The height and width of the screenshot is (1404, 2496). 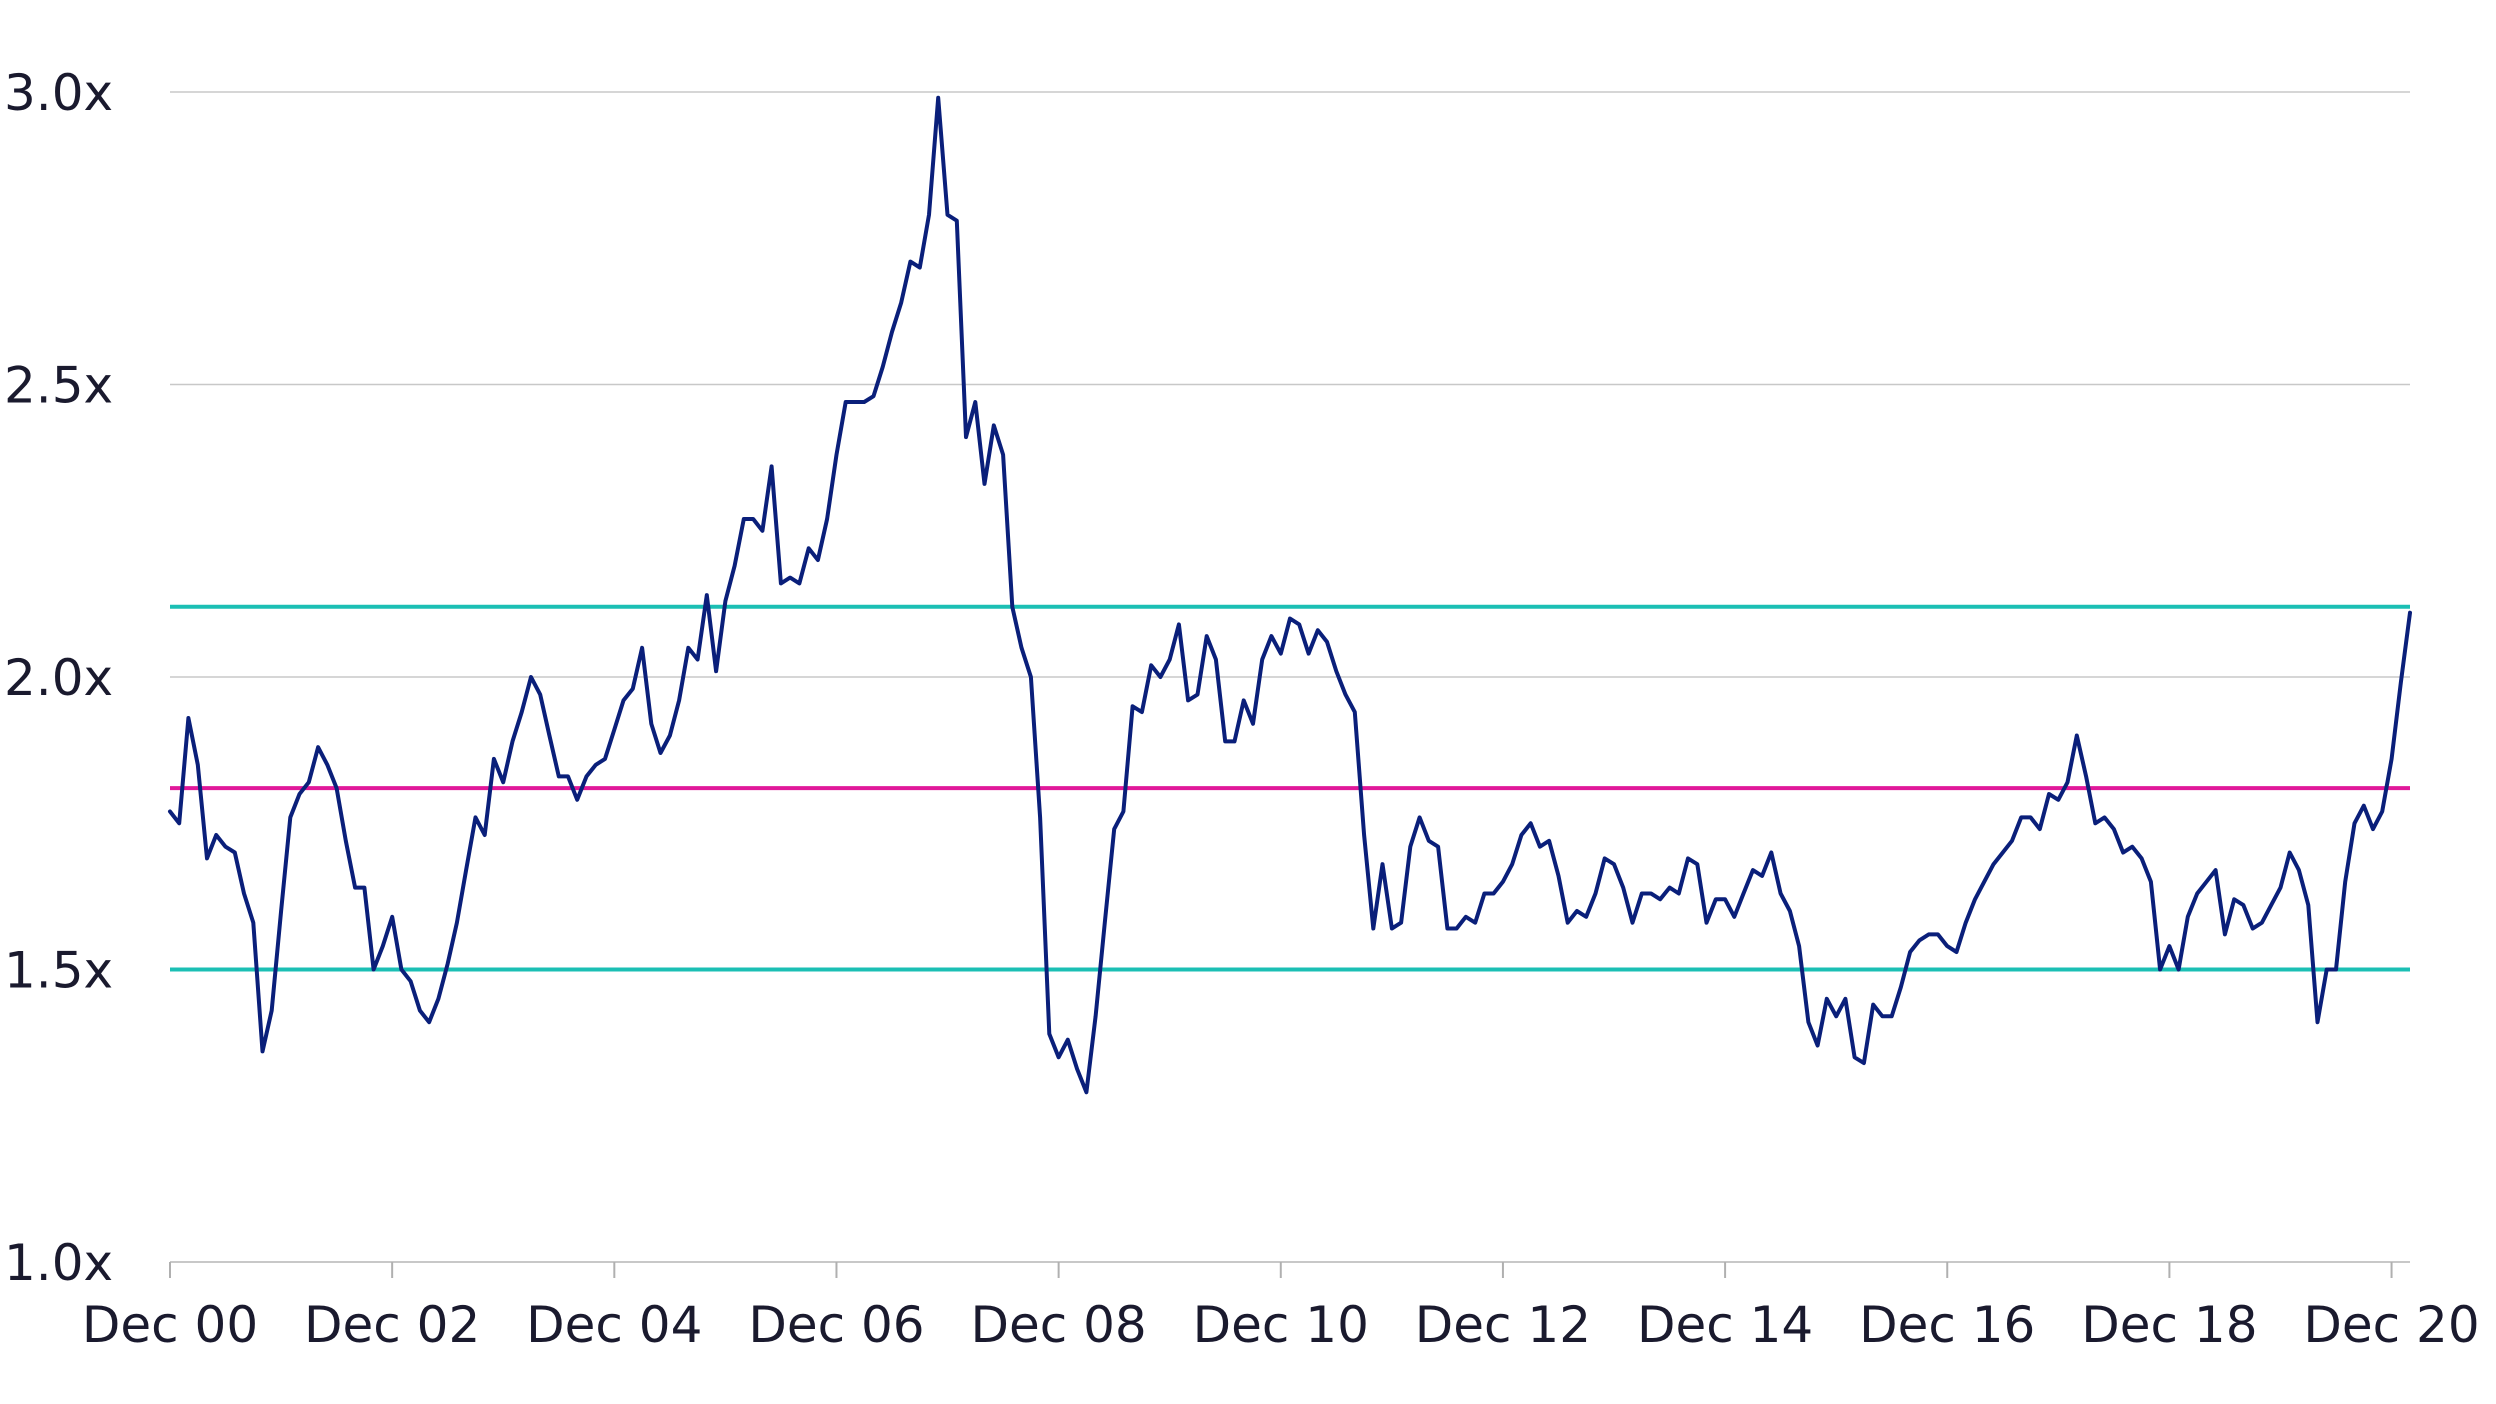 I want to click on x-tick-label: Dec 02, so click(x=392, y=1325).